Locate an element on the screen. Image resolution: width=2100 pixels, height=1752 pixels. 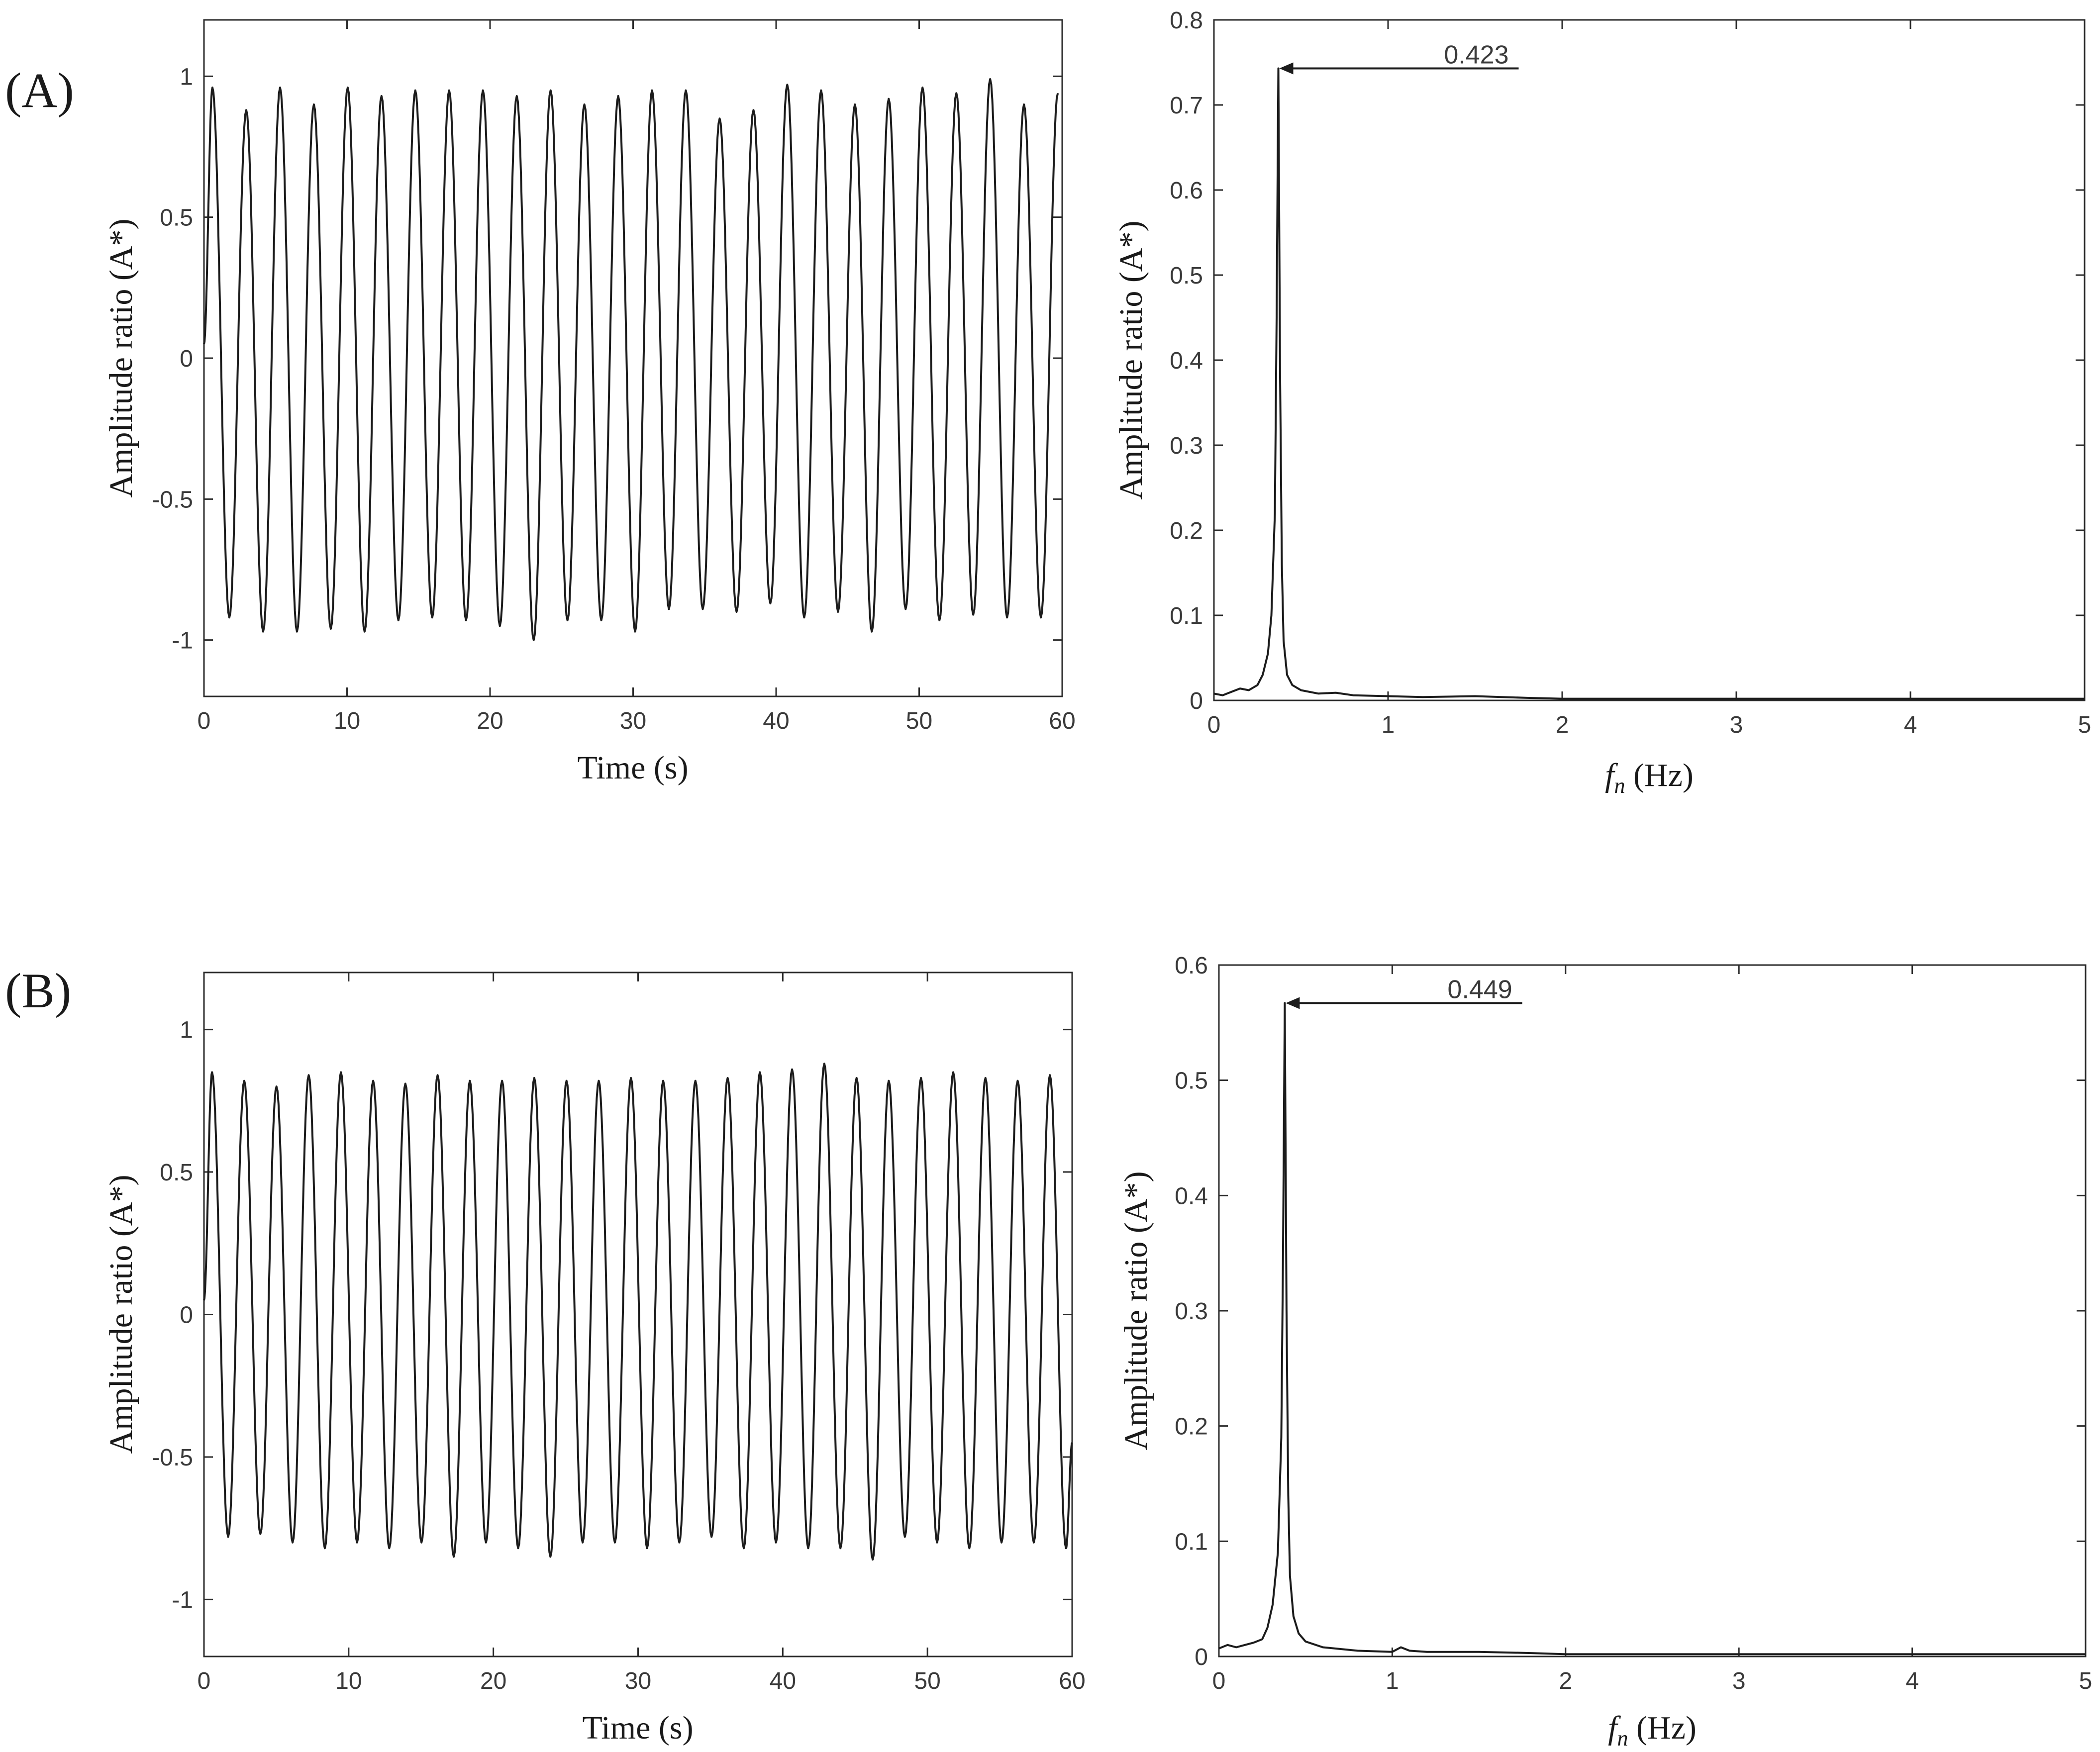
annotation-text: 0.423 is located at coordinates (1476, 55).